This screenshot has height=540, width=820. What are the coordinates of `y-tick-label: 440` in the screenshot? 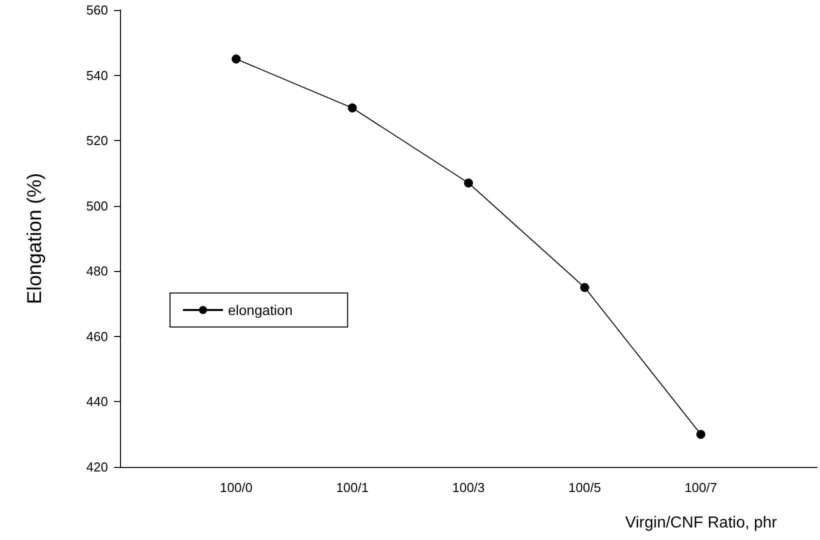 It's located at (97, 402).